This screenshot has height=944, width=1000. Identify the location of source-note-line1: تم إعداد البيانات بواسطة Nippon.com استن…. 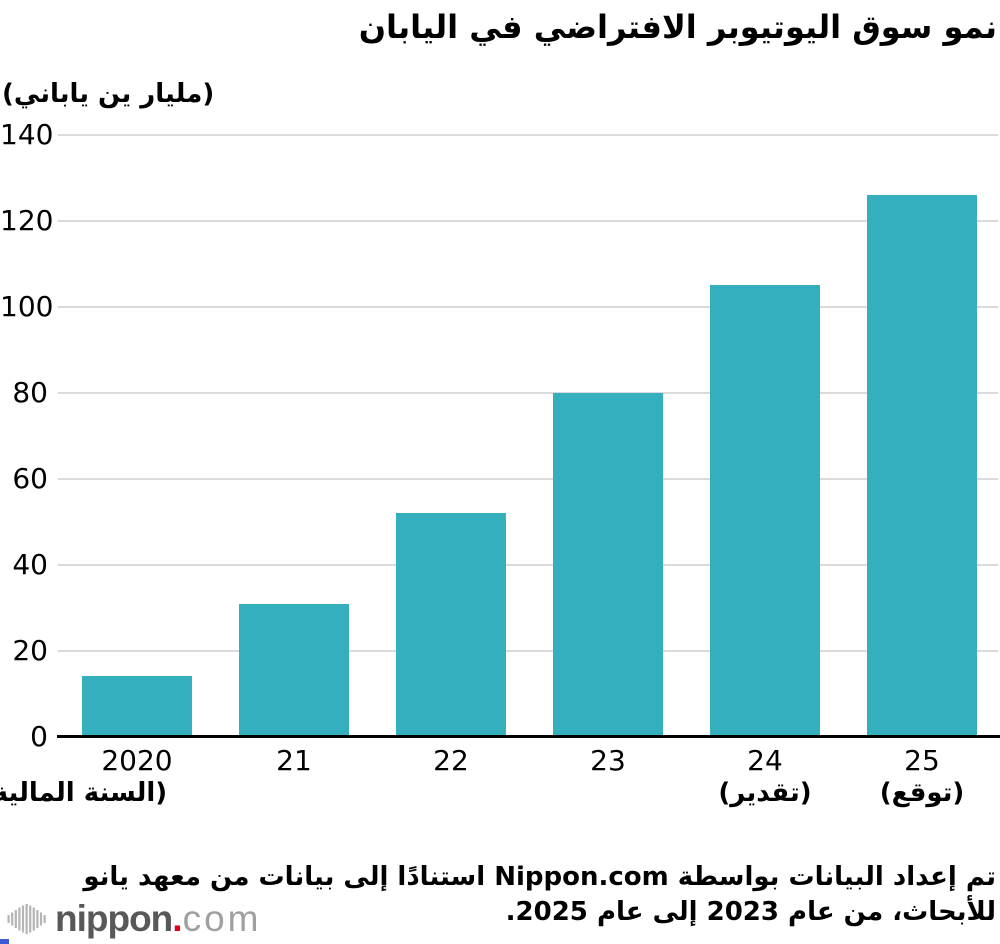
(539, 877).